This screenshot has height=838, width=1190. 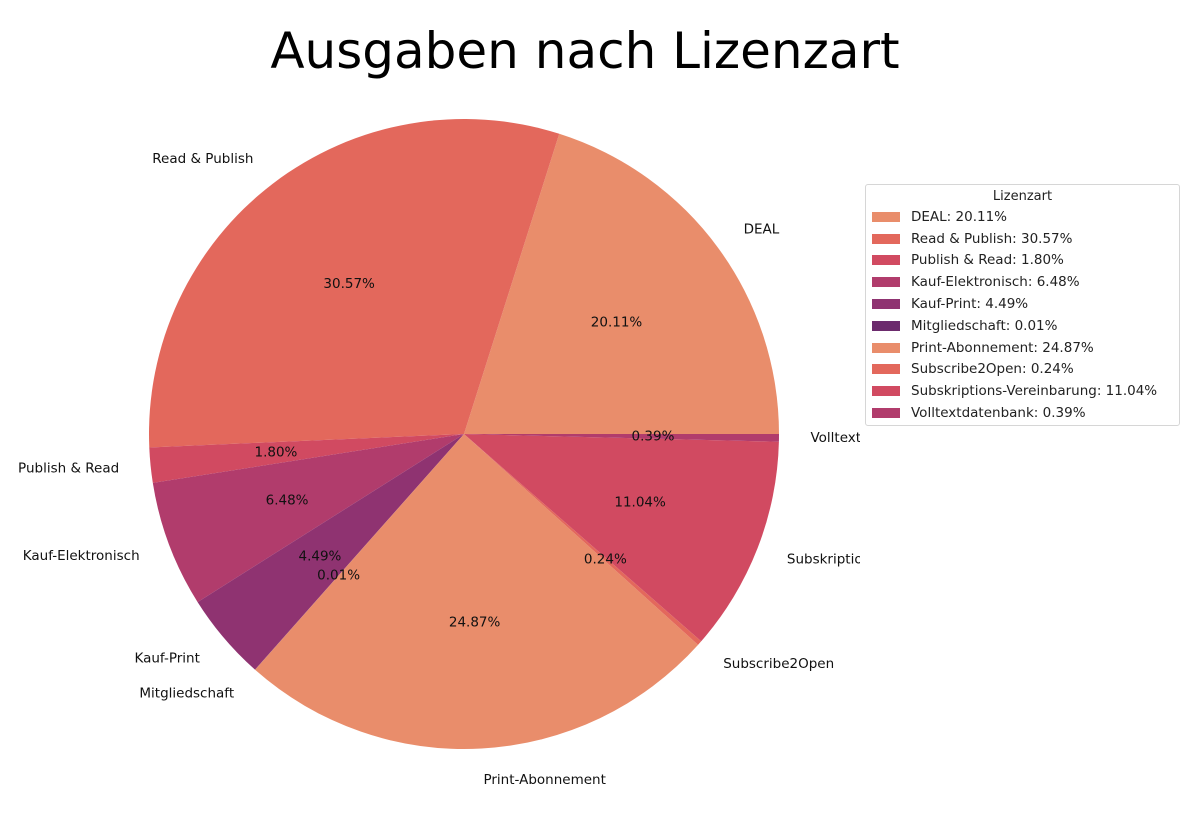 What do you see at coordinates (984, 325) in the screenshot?
I see `legend-label: Mitgliedschaft: 0.01%` at bounding box center [984, 325].